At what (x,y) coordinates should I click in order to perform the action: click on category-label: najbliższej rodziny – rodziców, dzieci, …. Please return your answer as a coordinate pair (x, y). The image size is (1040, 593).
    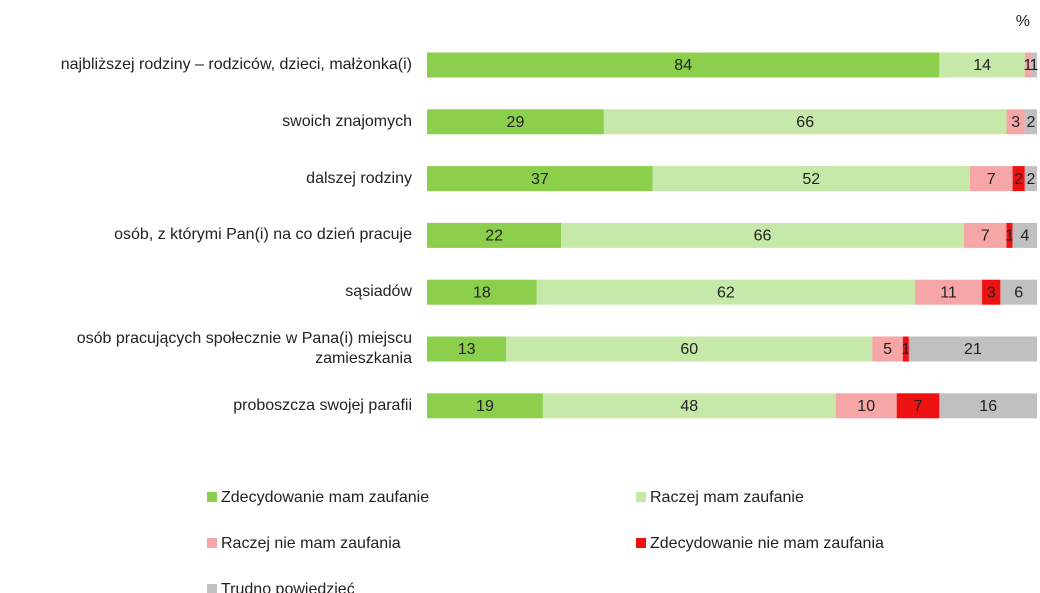
    Looking at the image, I should click on (236, 64).